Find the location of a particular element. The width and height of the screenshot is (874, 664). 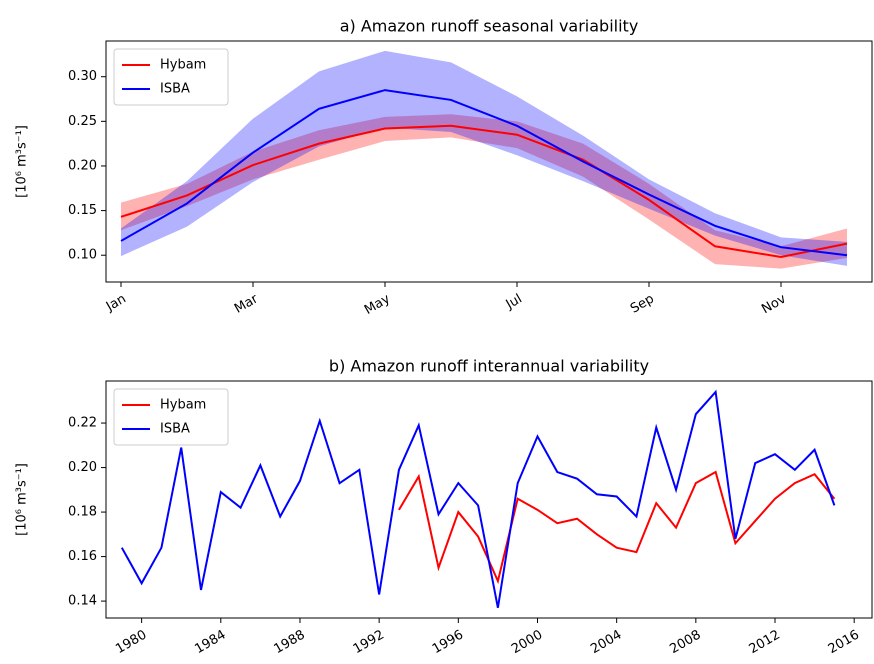

x-tick-label: Sep is located at coordinates (642, 304).